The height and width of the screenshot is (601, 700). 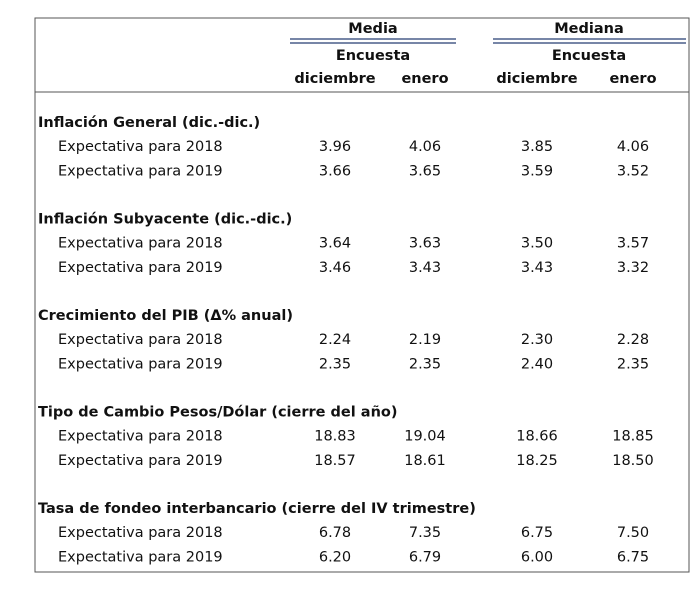 I want to click on cell-value: 3.63, so click(x=425, y=244).